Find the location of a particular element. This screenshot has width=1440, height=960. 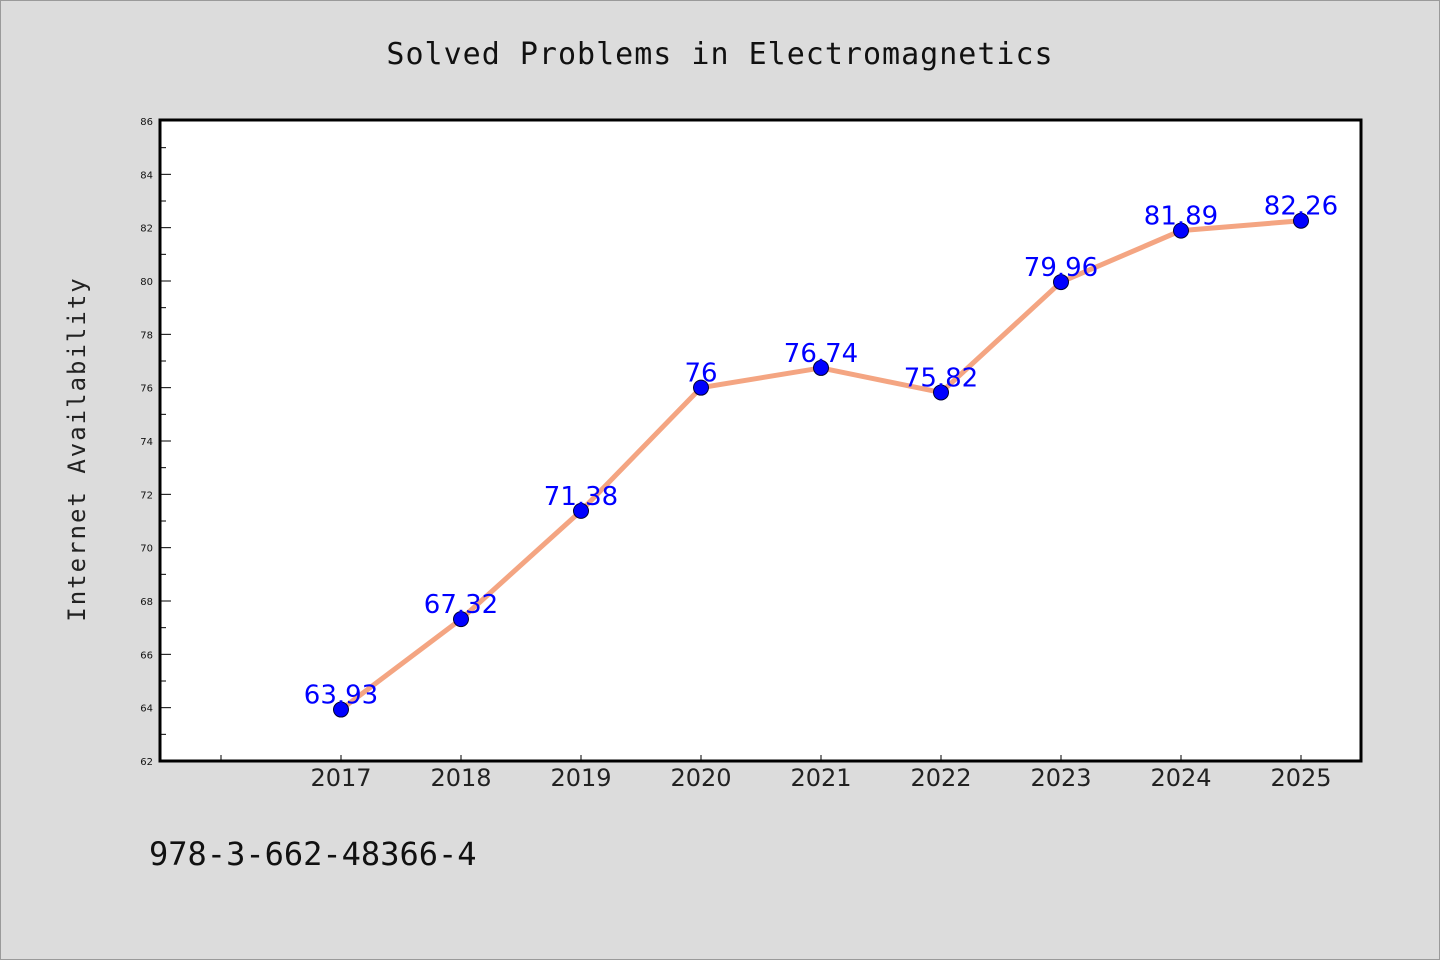

data-label: 71.38 is located at coordinates (581, 497).